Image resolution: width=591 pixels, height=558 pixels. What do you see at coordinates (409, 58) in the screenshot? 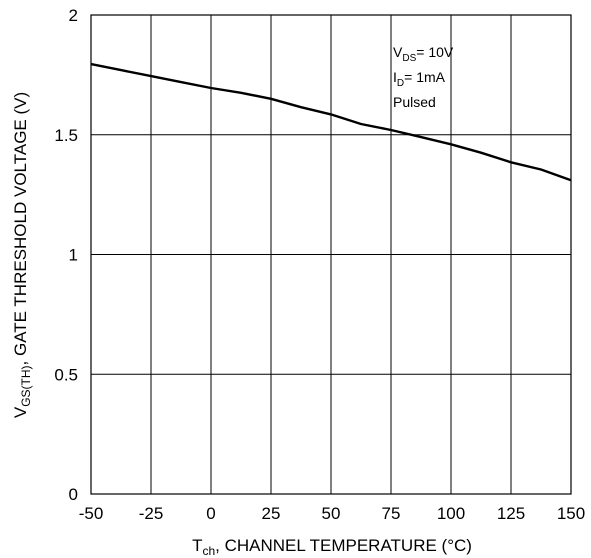
I see `annotation-vds-subscript: DS` at bounding box center [409, 58].